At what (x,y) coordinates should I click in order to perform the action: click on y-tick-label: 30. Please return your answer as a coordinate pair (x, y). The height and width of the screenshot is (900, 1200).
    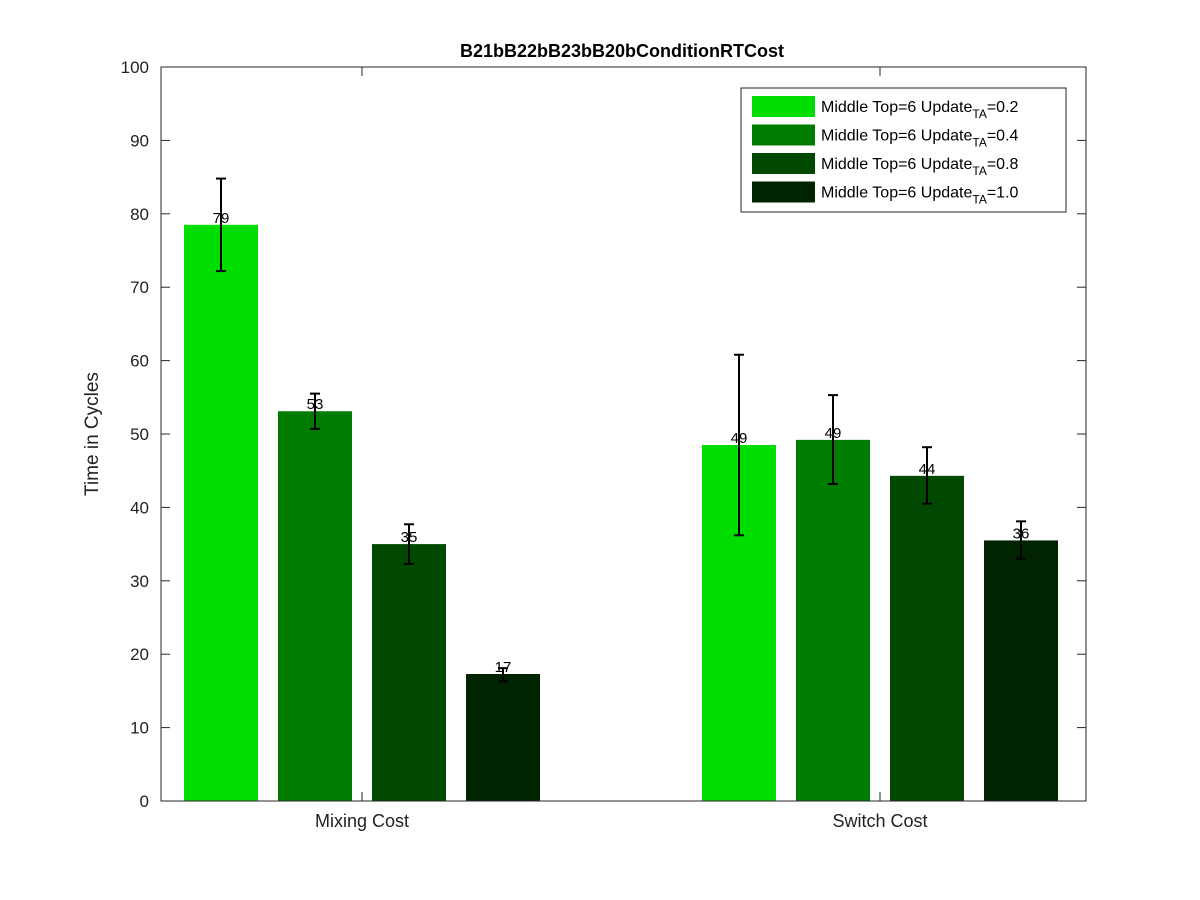
    Looking at the image, I should click on (139, 581).